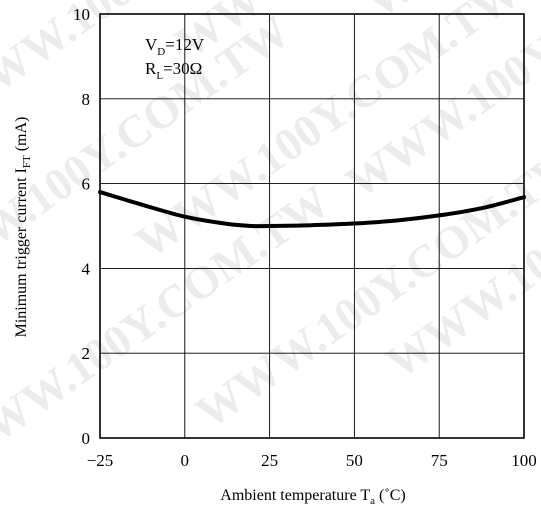 The height and width of the screenshot is (508, 541). Describe the element at coordinates (100, 460) in the screenshot. I see `x-tick-label: −25` at that location.